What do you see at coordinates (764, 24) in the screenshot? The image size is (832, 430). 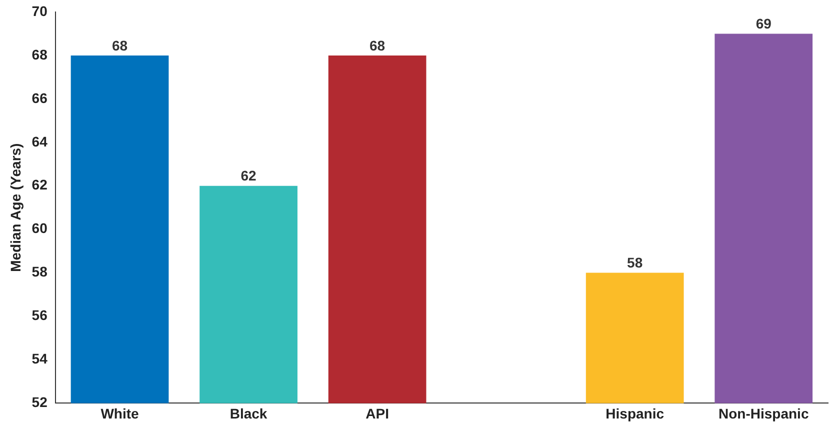 I see `data-label: 69` at bounding box center [764, 24].